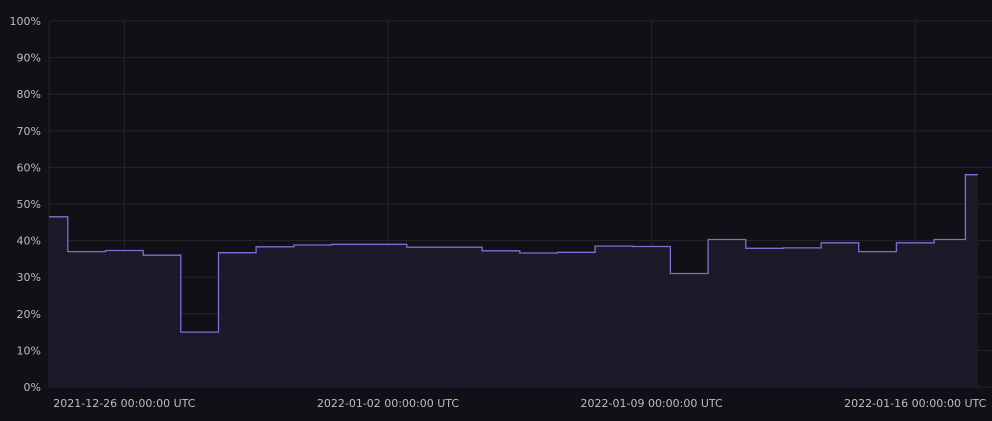 Image resolution: width=992 pixels, height=421 pixels. I want to click on y-tick-label: 0%, so click(32, 387).